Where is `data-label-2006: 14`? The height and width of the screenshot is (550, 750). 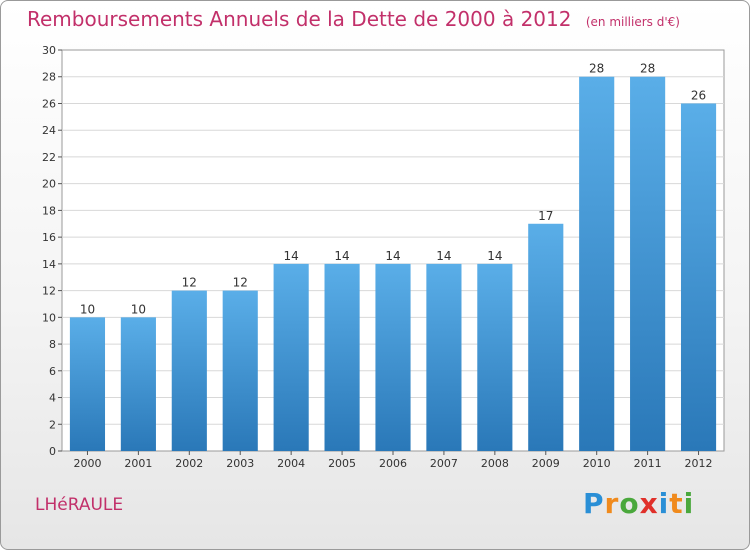 data-label-2006: 14 is located at coordinates (392, 256).